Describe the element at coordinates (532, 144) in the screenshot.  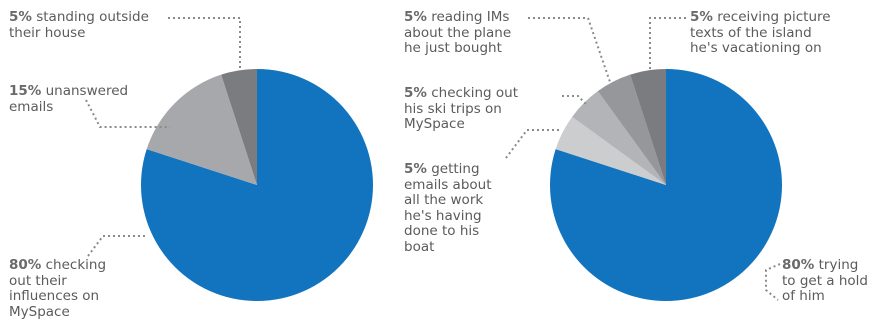
I see `leader-right-boat-emails` at that location.